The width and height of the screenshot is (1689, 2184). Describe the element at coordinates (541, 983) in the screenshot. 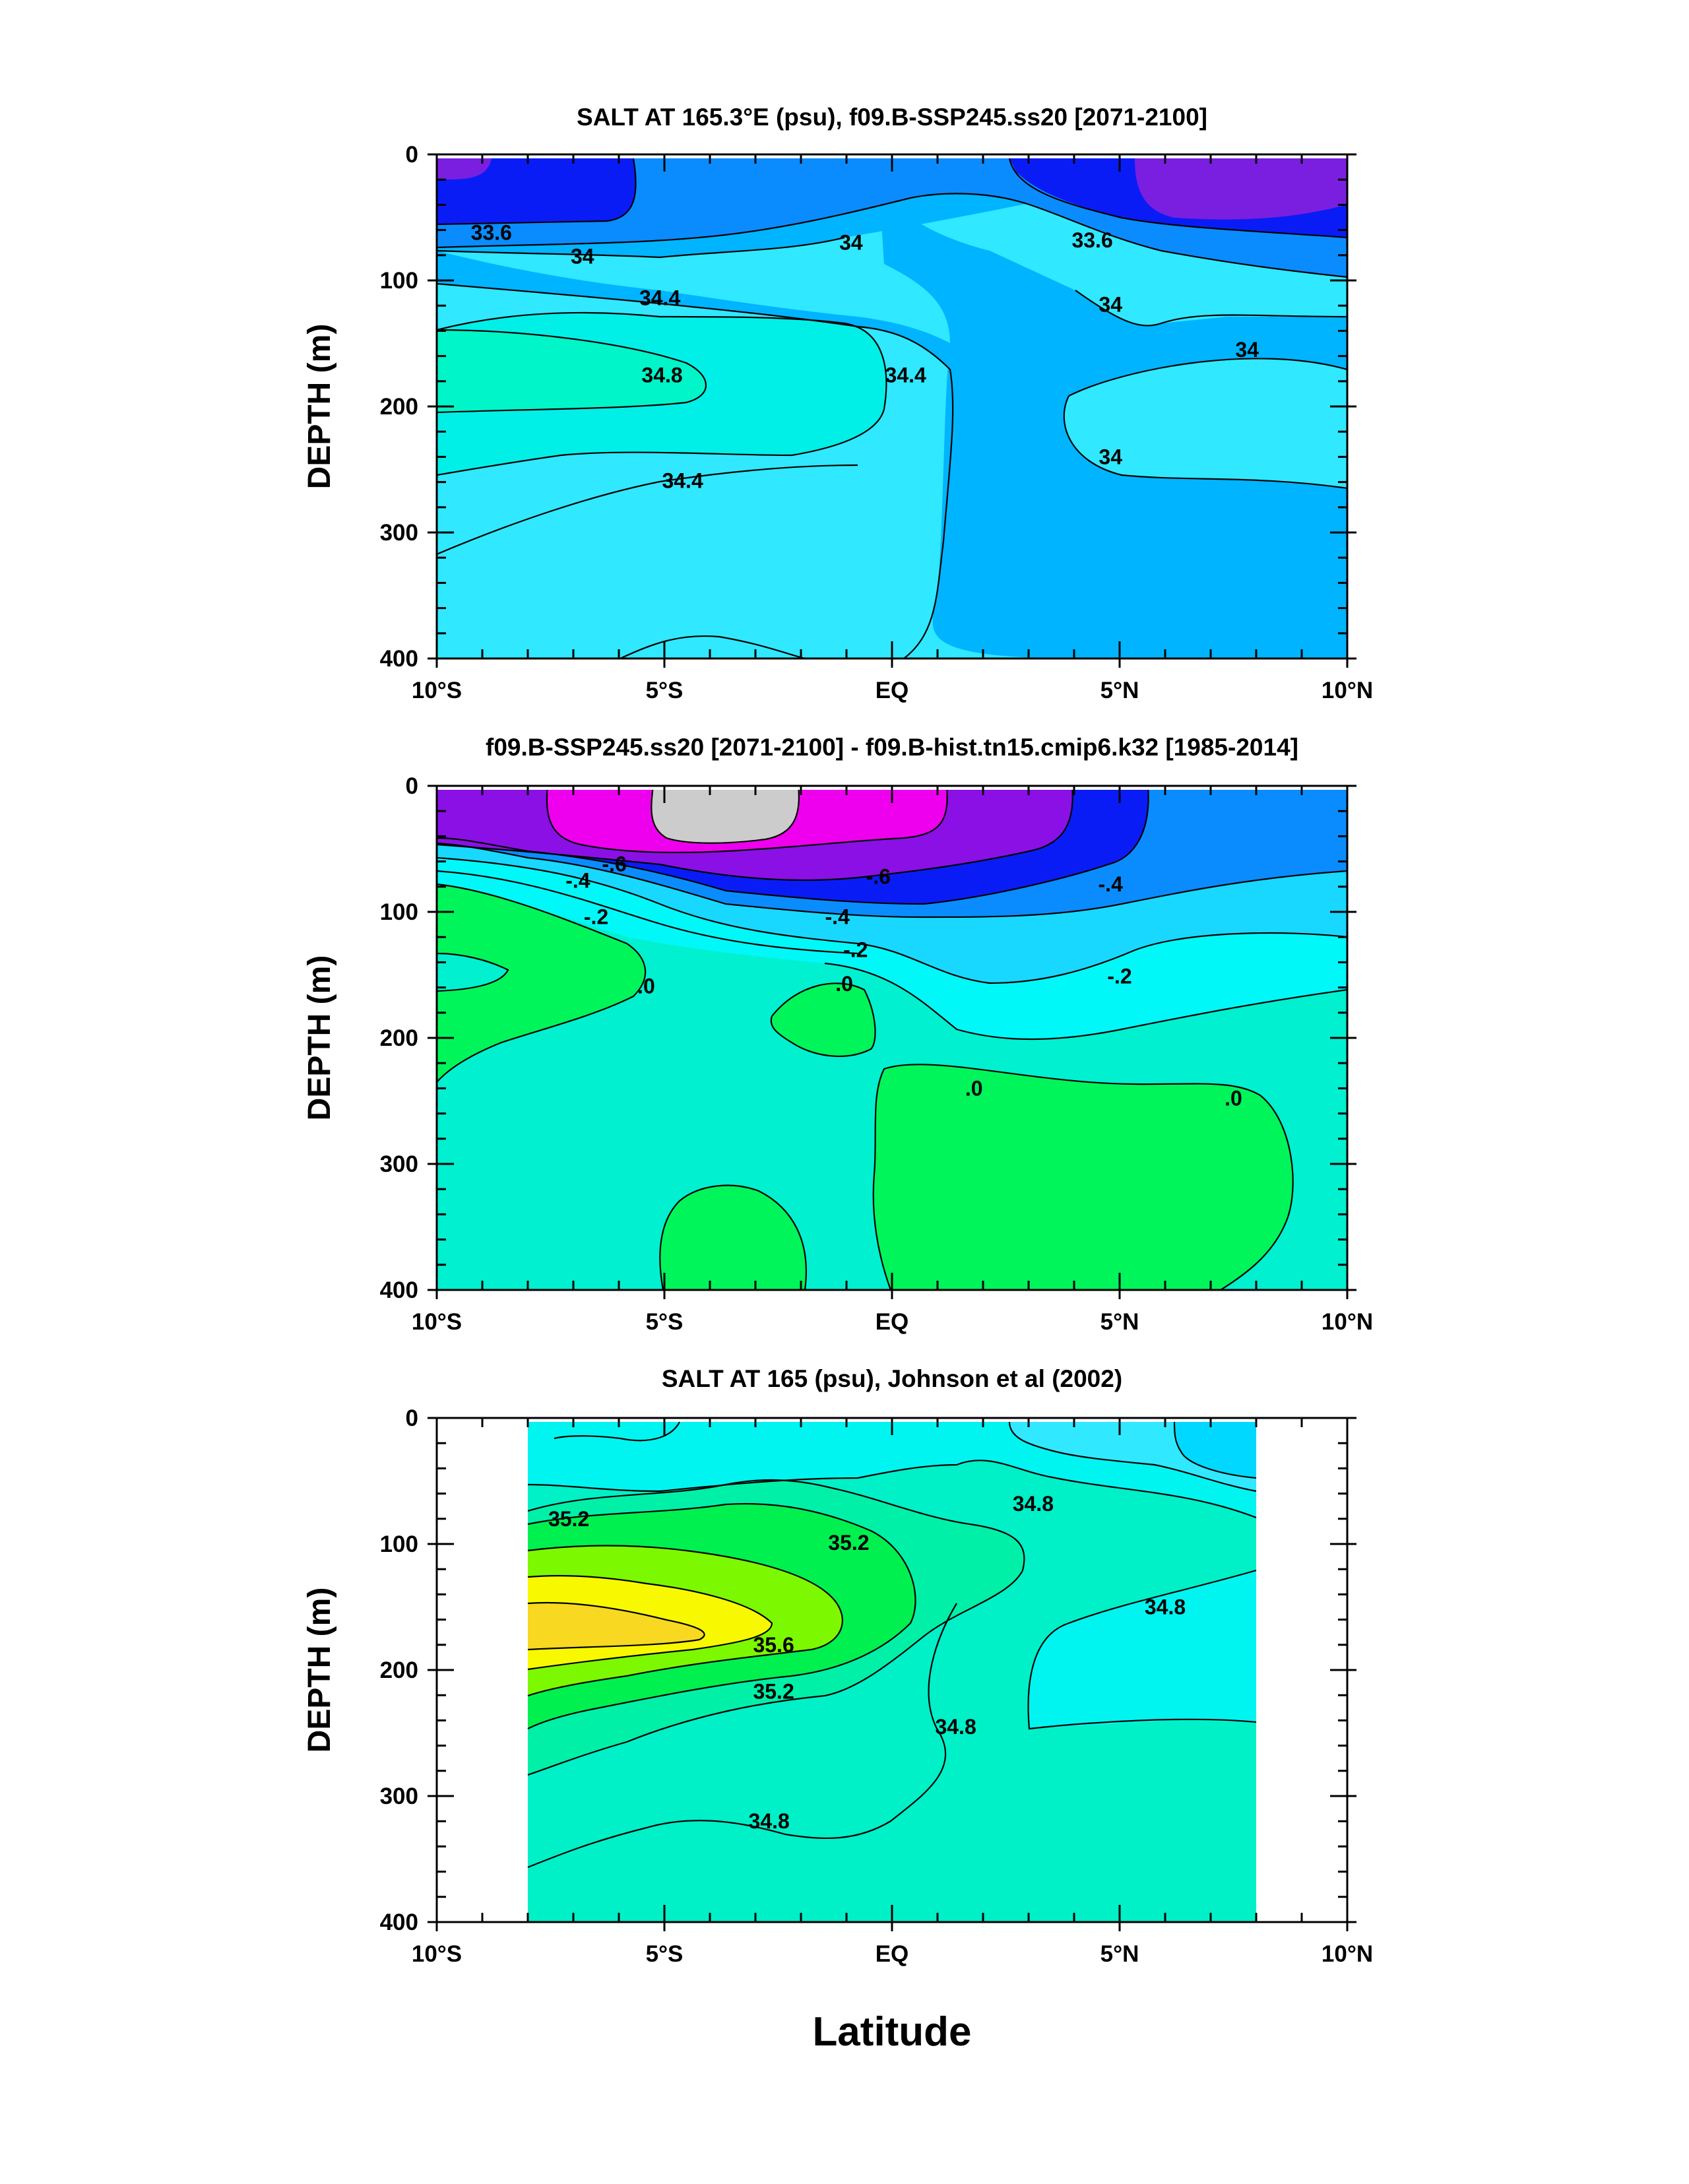

I see `panel-2-fill-green-left` at that location.